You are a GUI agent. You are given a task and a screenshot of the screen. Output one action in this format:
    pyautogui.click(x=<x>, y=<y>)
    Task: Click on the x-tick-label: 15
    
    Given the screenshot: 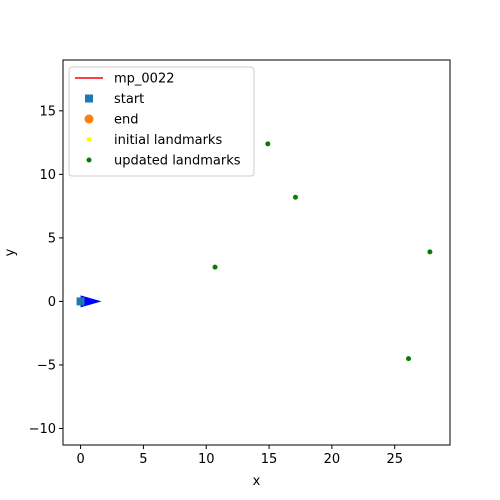 What is the action you would take?
    pyautogui.click(x=269, y=459)
    